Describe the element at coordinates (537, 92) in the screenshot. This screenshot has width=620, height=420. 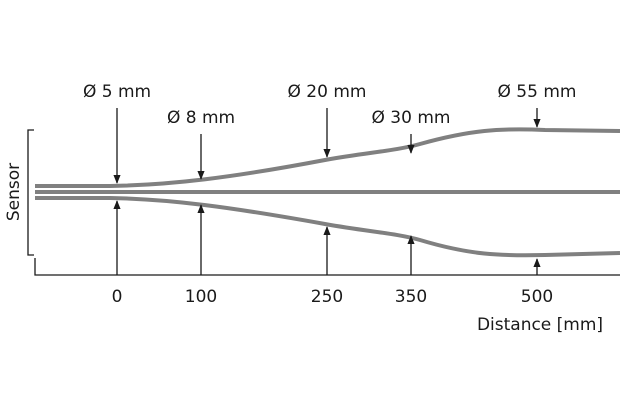
I see `diameter-label: Ø 55 mm` at that location.